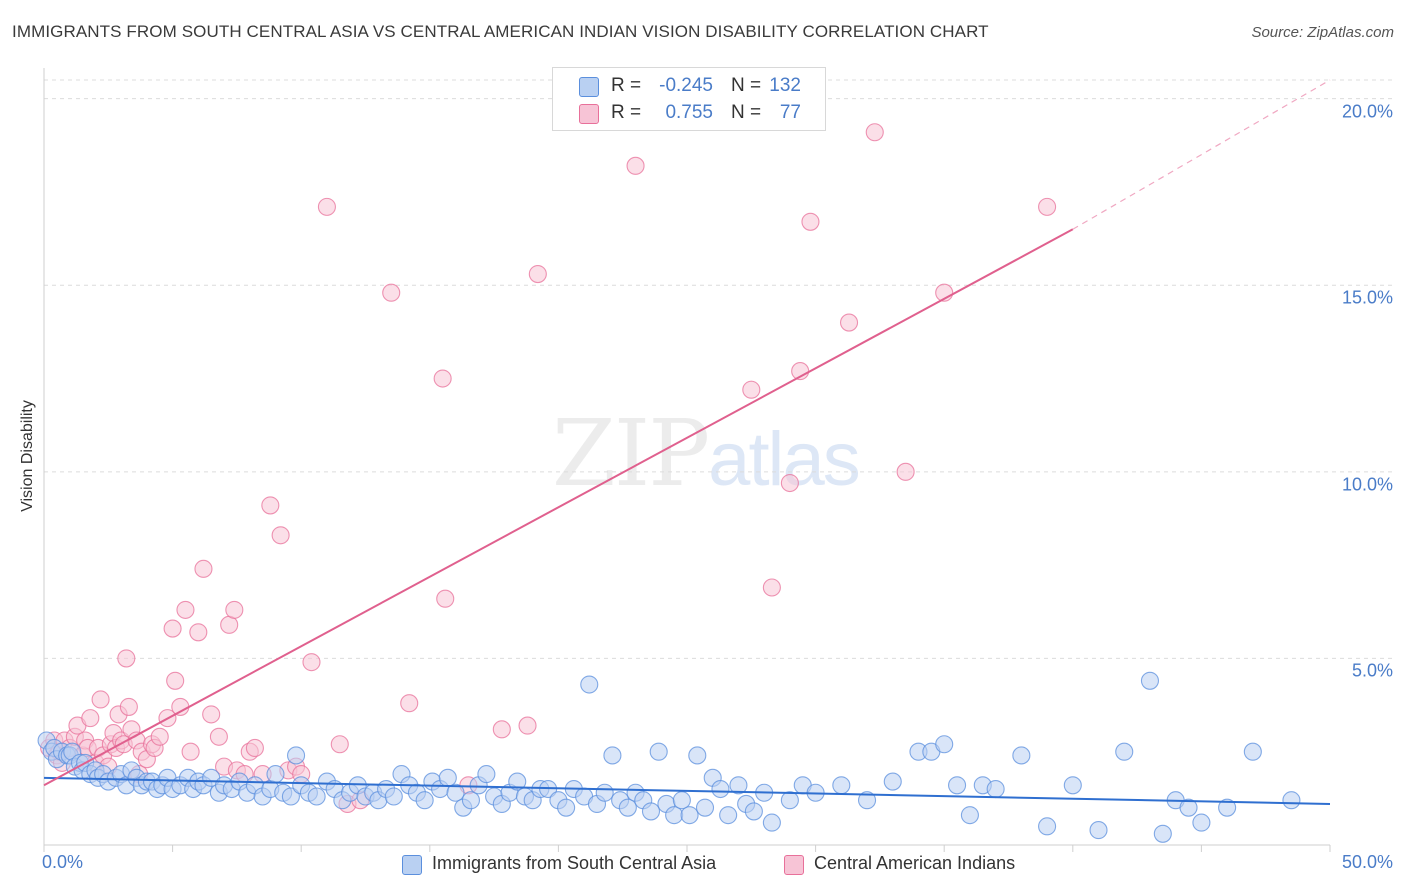 Image resolution: width=1406 pixels, height=892 pixels. I want to click on x-tick-label-max: 50.0%, so click(1367, 862).